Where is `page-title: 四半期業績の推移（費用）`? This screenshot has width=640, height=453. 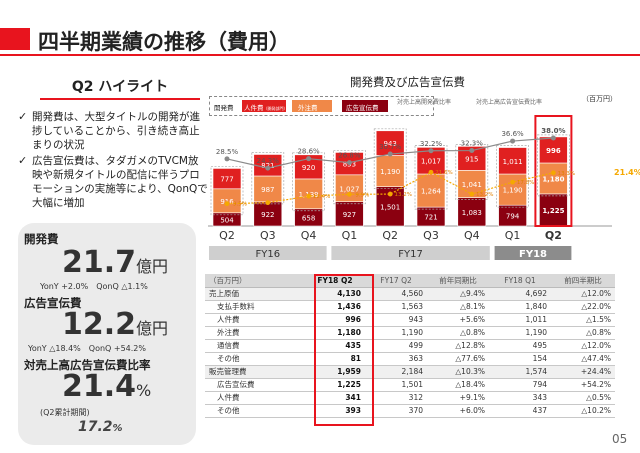
page-title: 四半期業績の推移（費用） is located at coordinates (164, 42).